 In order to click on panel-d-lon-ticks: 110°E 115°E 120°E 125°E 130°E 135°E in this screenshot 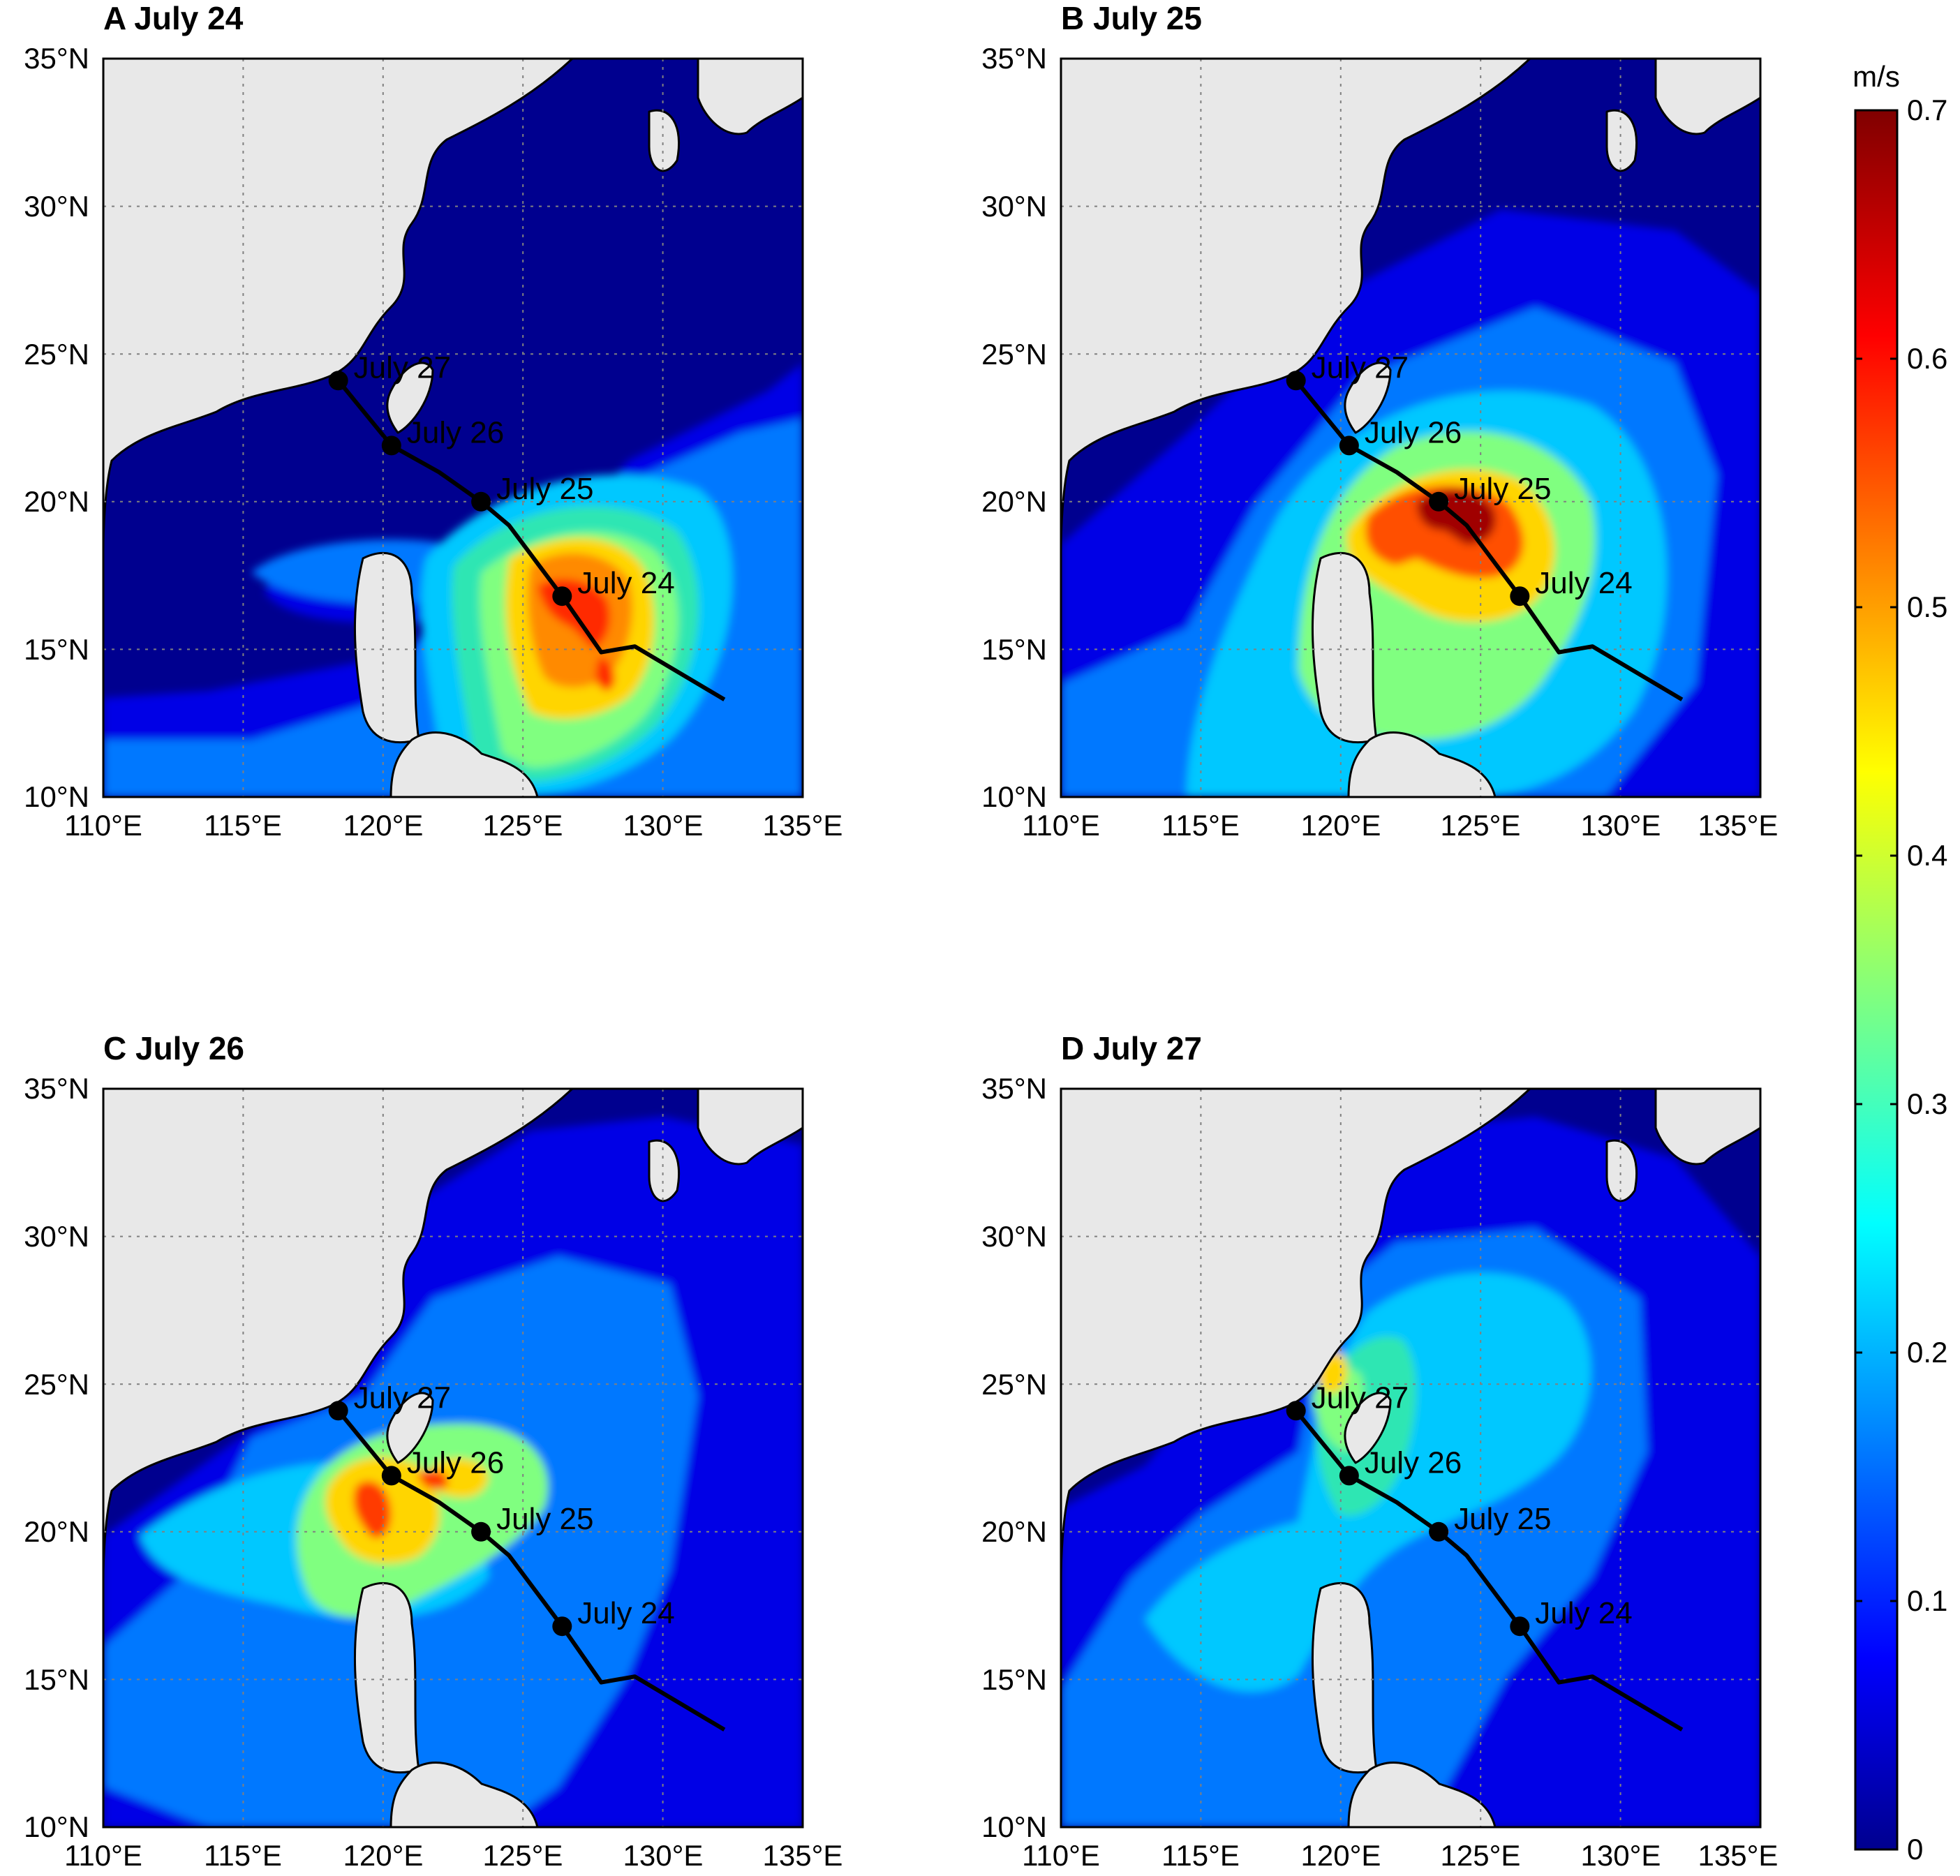, I will do `click(1400, 1855)`.